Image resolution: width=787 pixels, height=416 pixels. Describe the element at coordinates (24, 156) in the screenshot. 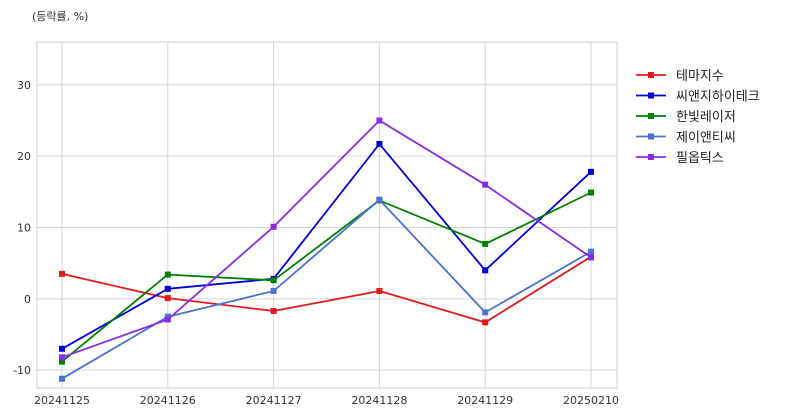

I see `y-tick-label: 20` at that location.